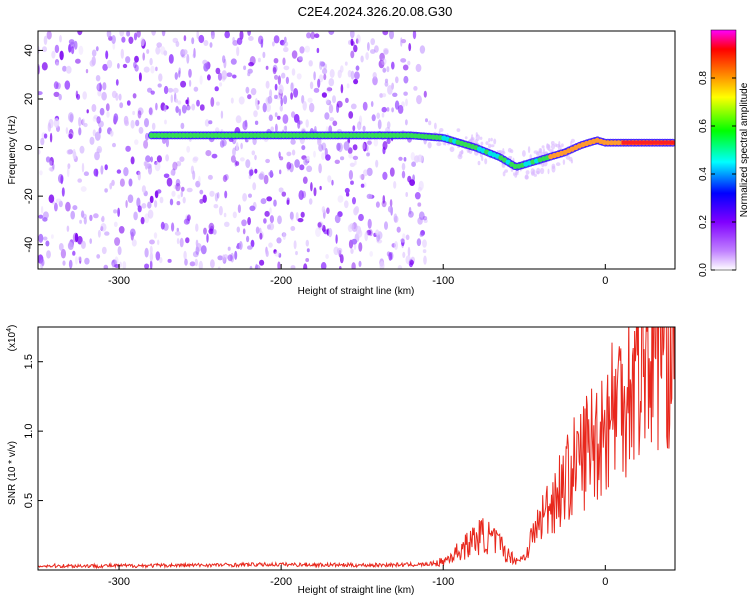 The image size is (750, 605). Describe the element at coordinates (12, 150) in the screenshot. I see `spectrogram-y-label: Frequency (Hz)` at that location.